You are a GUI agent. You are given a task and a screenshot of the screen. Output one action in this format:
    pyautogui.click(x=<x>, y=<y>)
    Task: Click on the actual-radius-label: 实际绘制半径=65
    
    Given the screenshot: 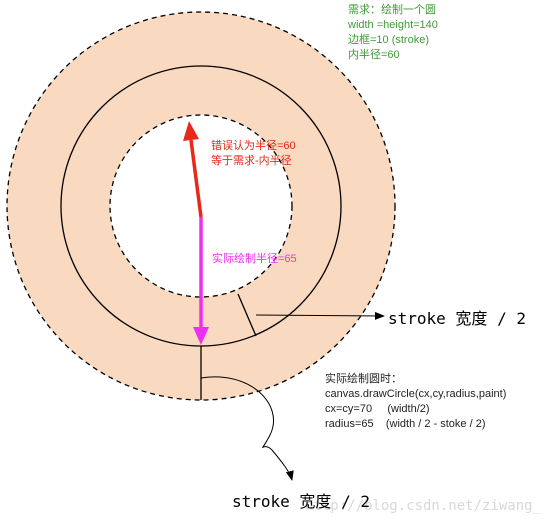 What is the action you would take?
    pyautogui.click(x=254, y=258)
    